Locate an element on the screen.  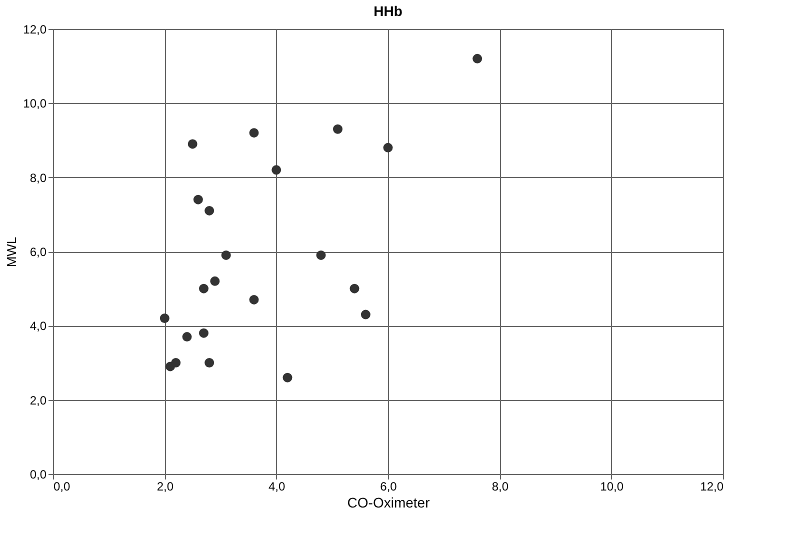
y-axis-title: MWL is located at coordinates (12, 252).